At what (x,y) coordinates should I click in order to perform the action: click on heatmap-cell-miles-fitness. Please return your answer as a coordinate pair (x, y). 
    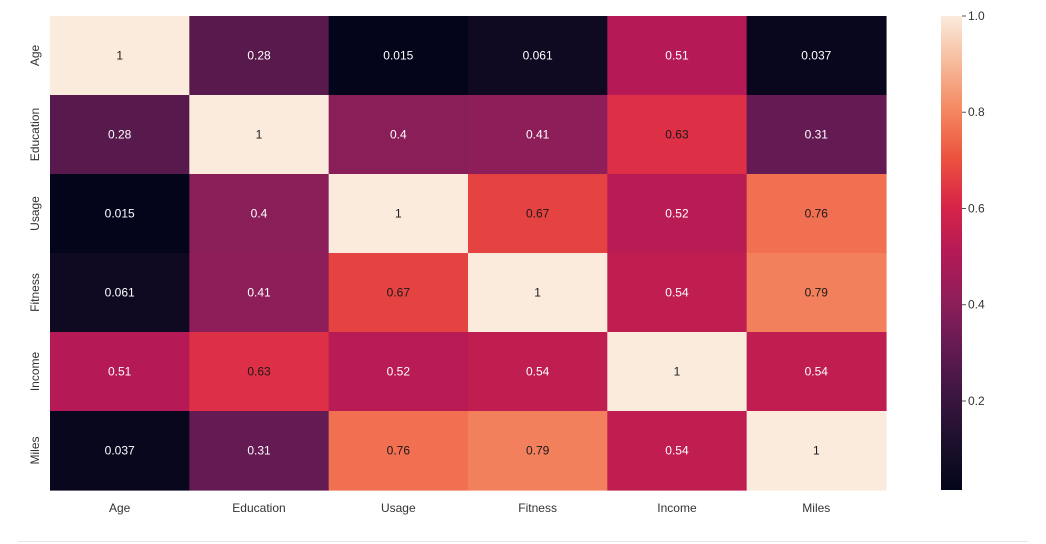
    Looking at the image, I should click on (537, 451).